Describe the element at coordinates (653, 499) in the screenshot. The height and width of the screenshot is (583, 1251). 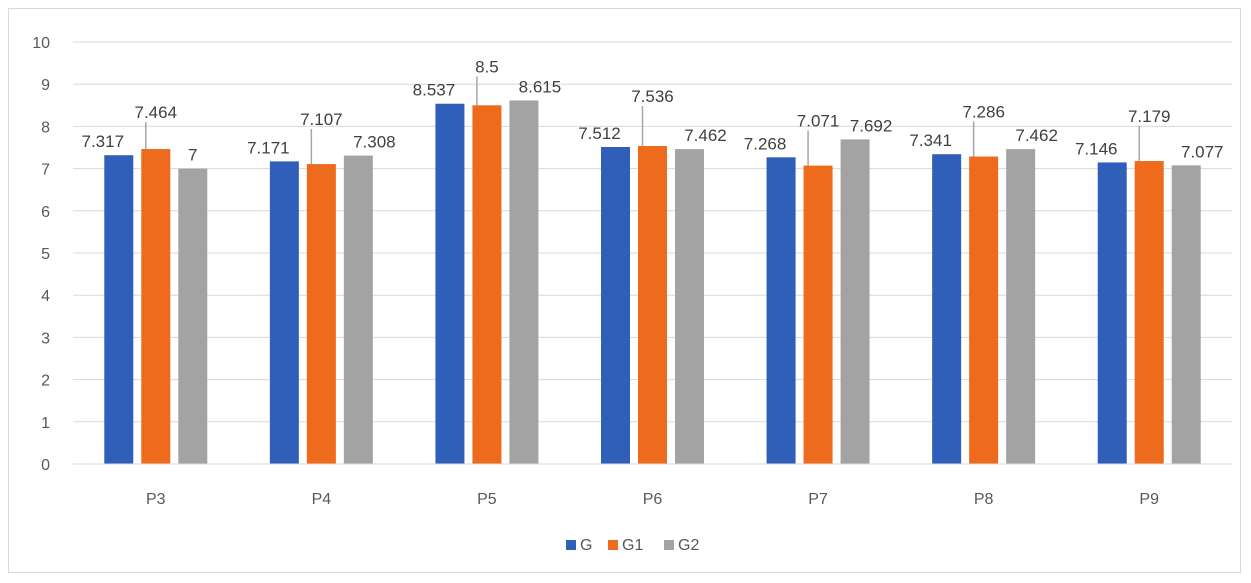
I see `x-tick-label: P6` at that location.